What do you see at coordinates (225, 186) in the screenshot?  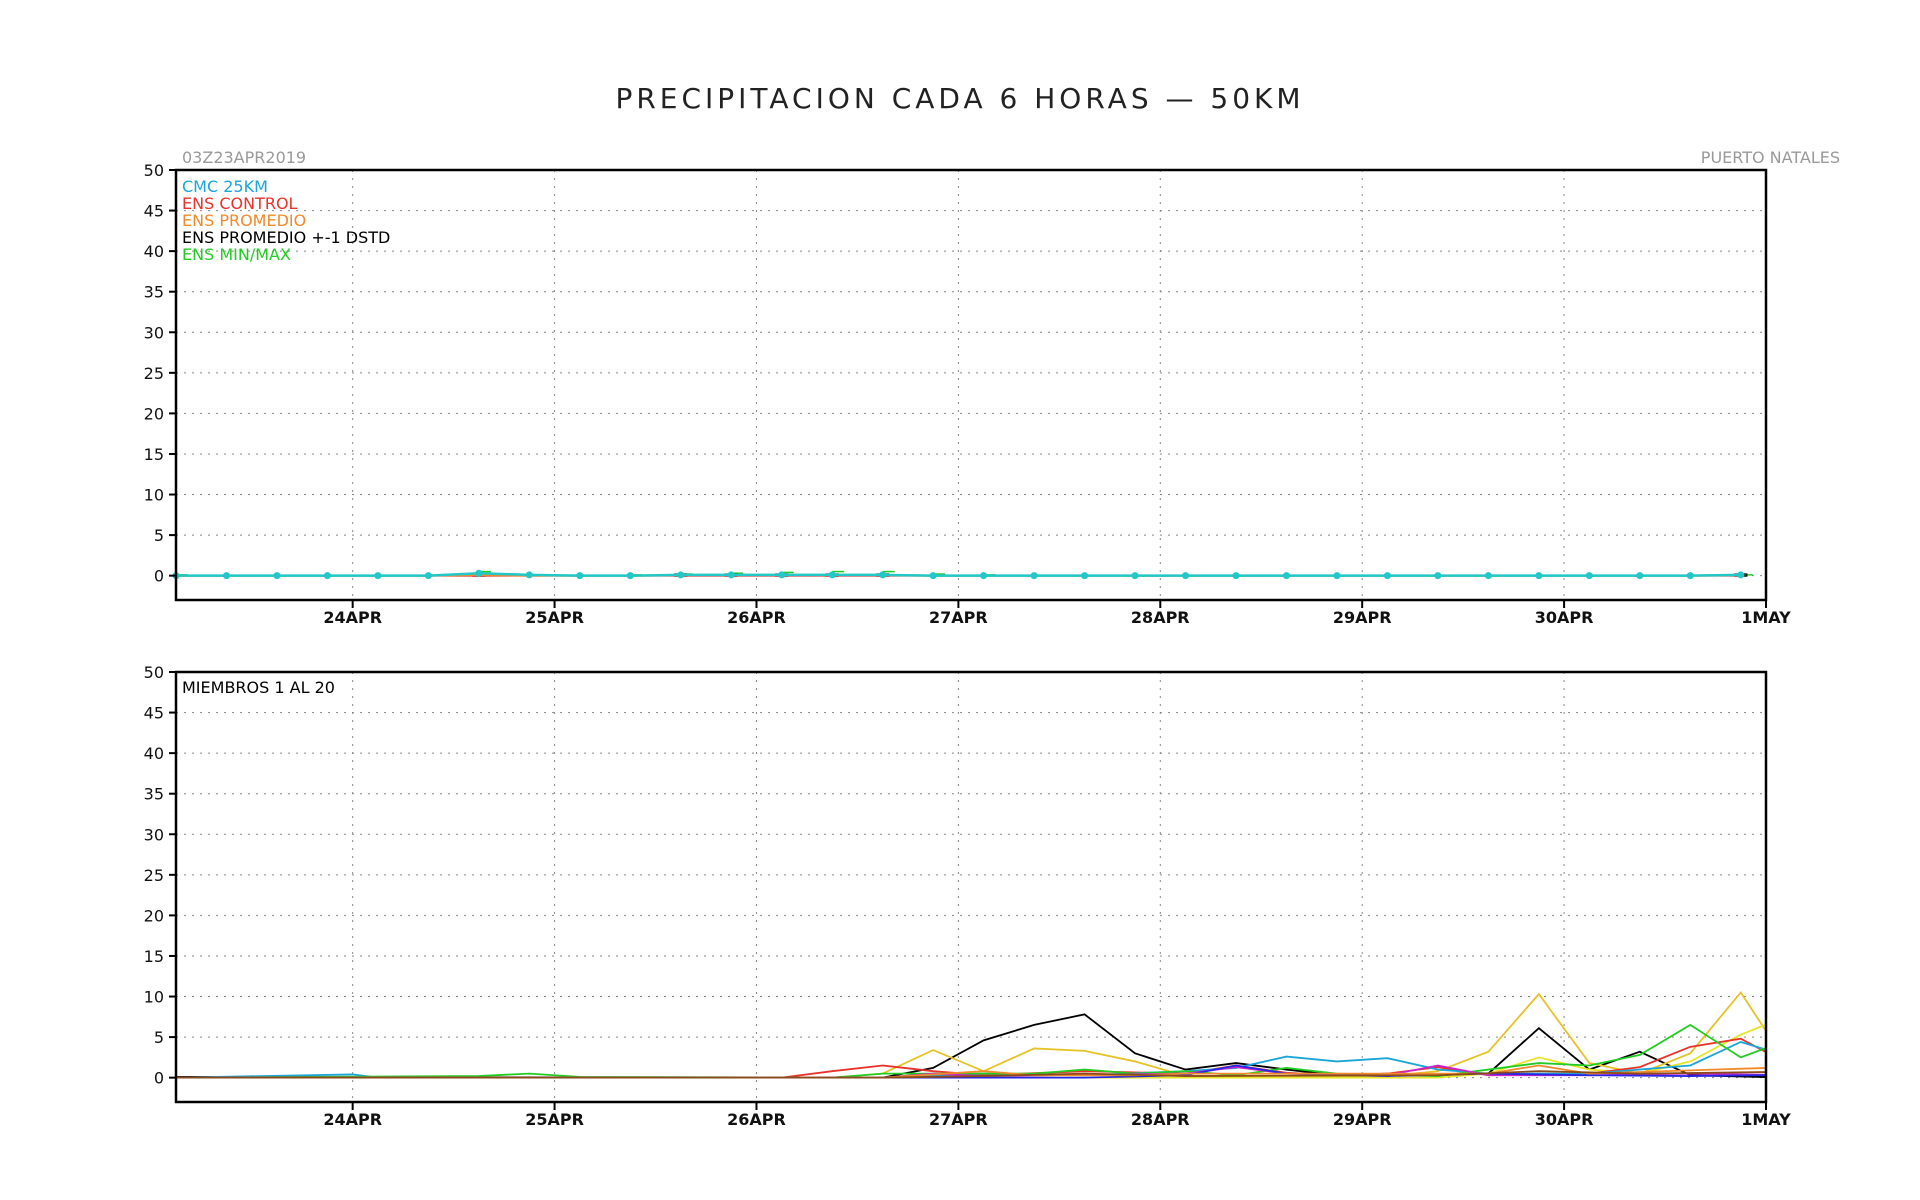 I see `legend-item-cmc: CMC 25KM` at bounding box center [225, 186].